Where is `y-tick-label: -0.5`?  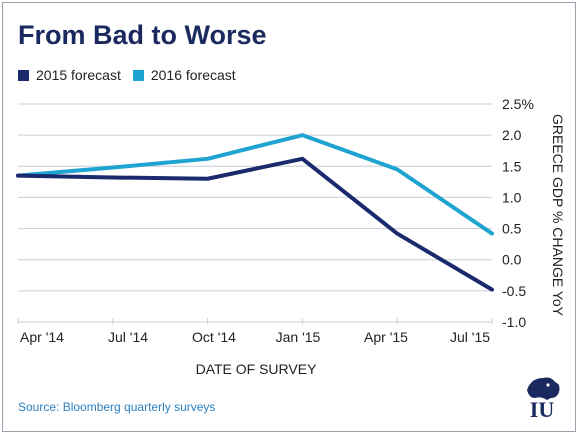 y-tick-label: -0.5 is located at coordinates (514, 291).